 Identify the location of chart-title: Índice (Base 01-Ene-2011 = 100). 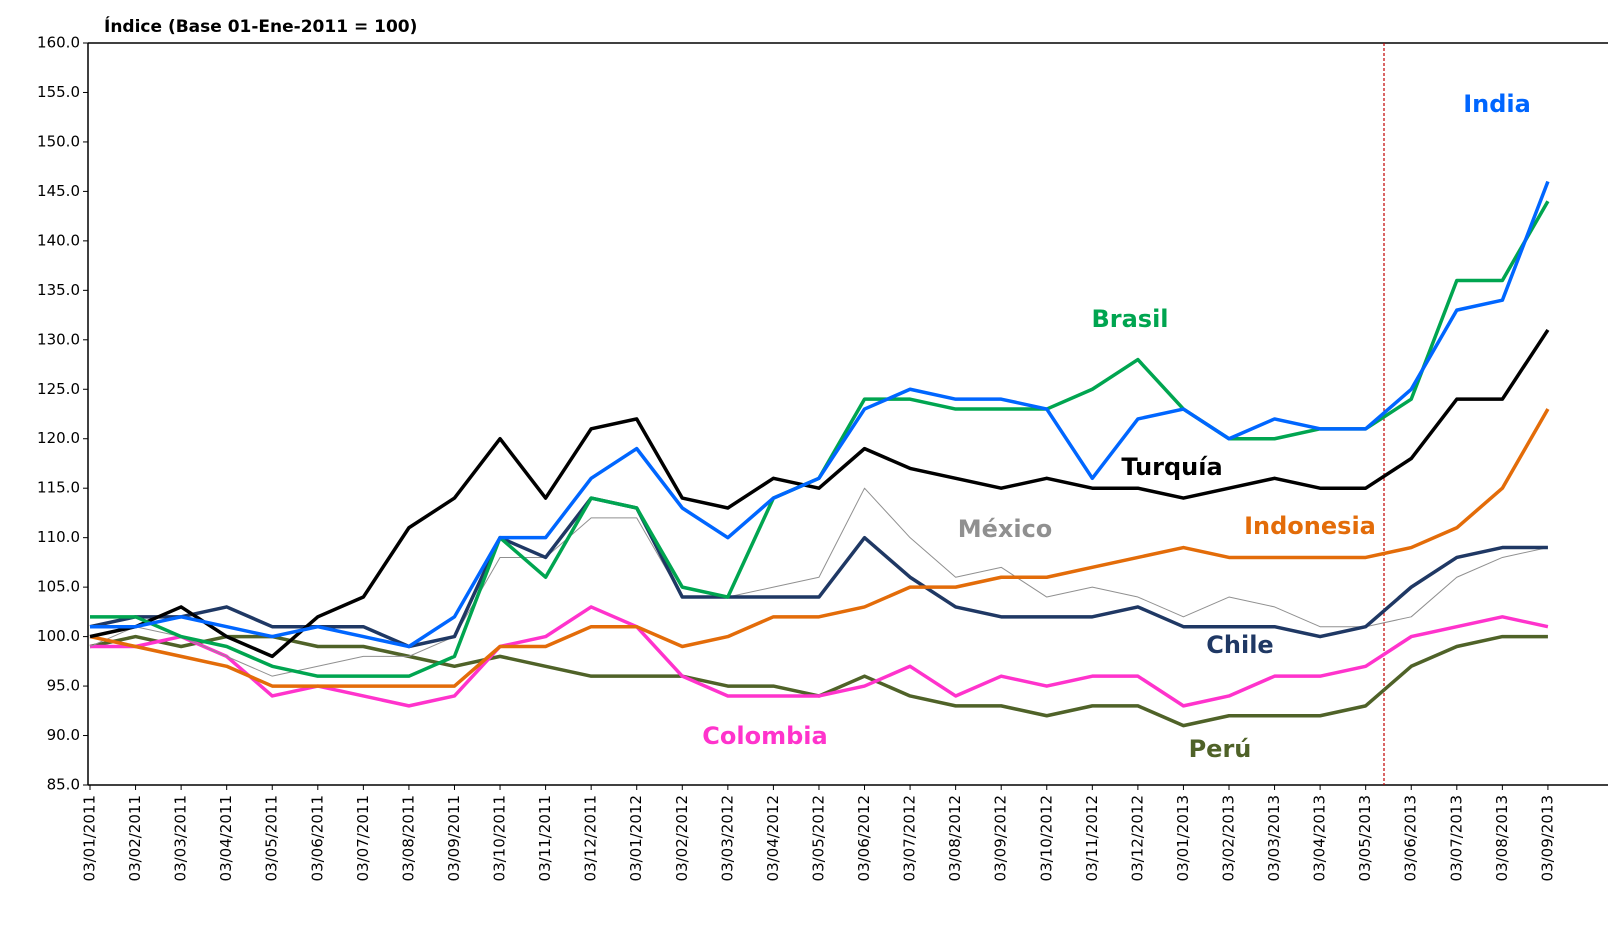
(260, 26).